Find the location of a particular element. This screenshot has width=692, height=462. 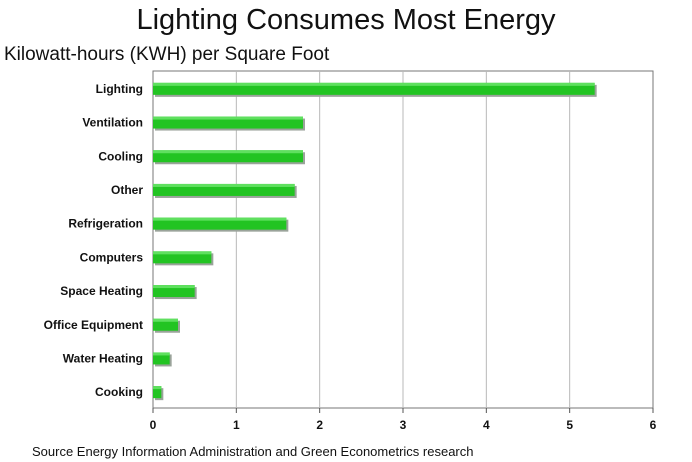

bar-cooking is located at coordinates (157, 392).